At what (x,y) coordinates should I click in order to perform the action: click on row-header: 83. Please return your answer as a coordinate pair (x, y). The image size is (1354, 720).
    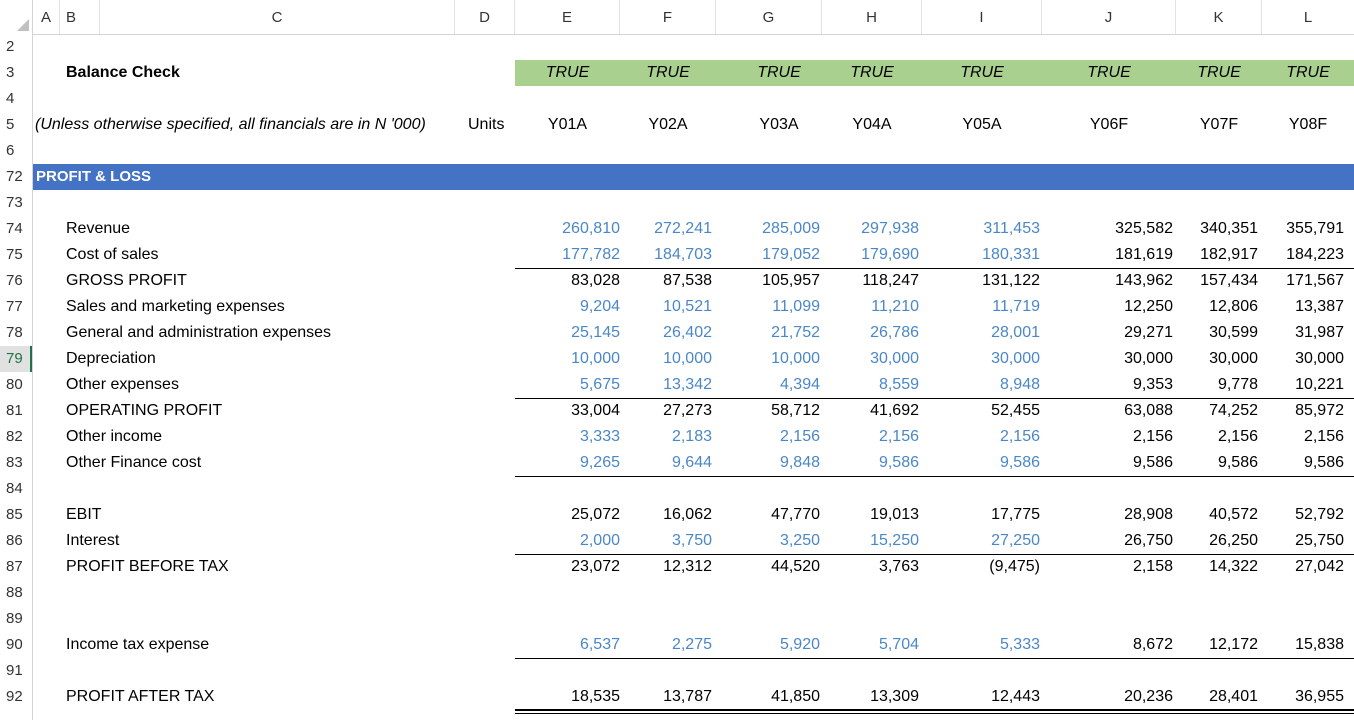
    Looking at the image, I should click on (14, 462).